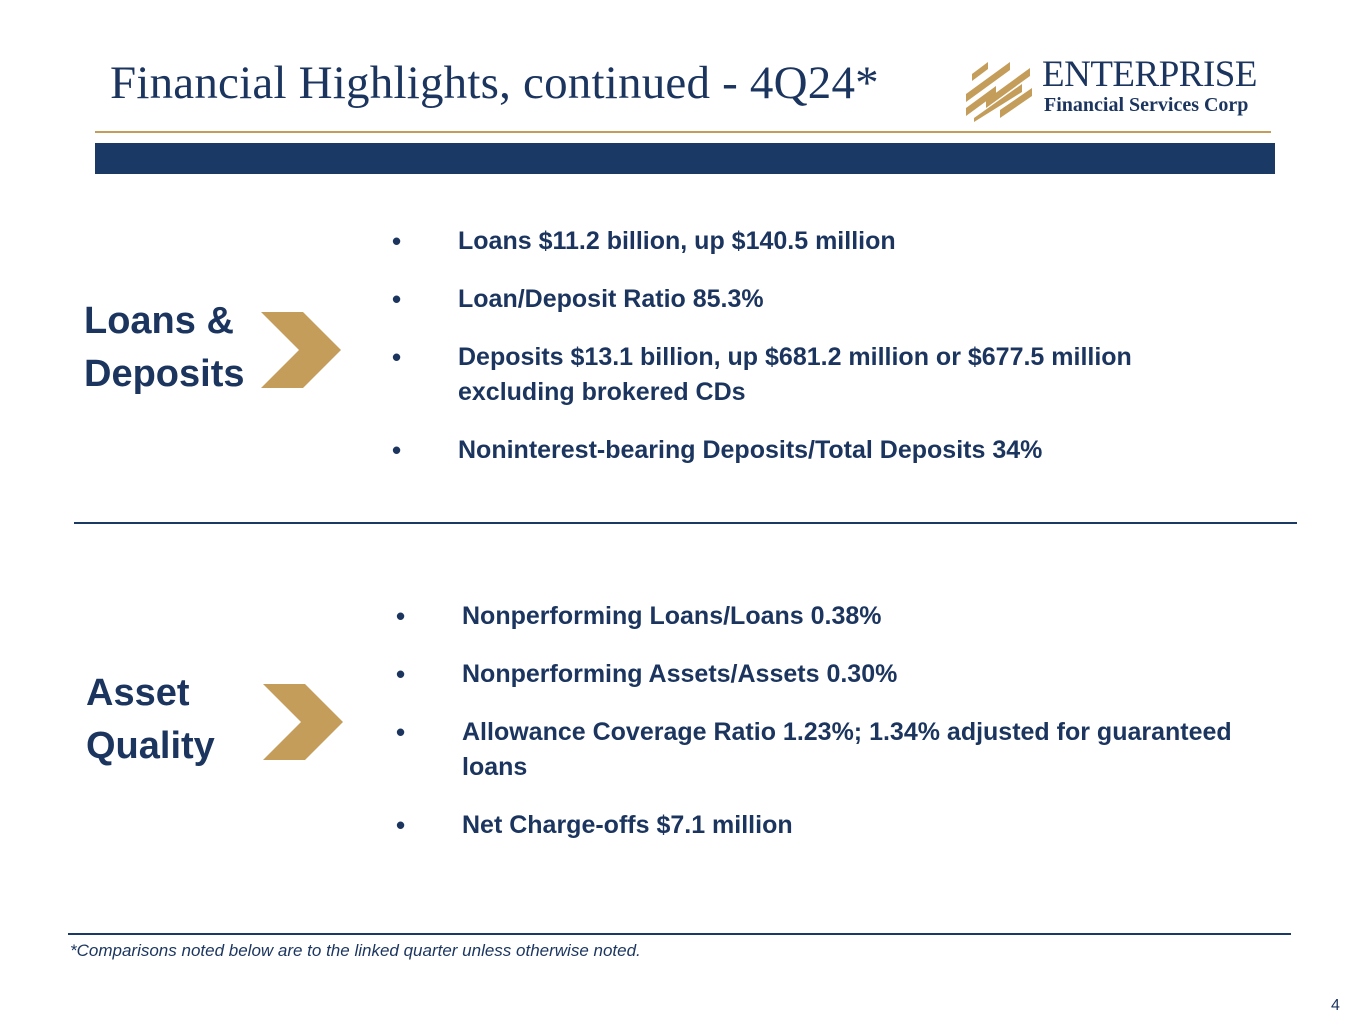 This screenshot has width=1365, height=1024. What do you see at coordinates (825, 299) in the screenshot?
I see `list-item: • Loan/Deposit Ratio 85.3%` at bounding box center [825, 299].